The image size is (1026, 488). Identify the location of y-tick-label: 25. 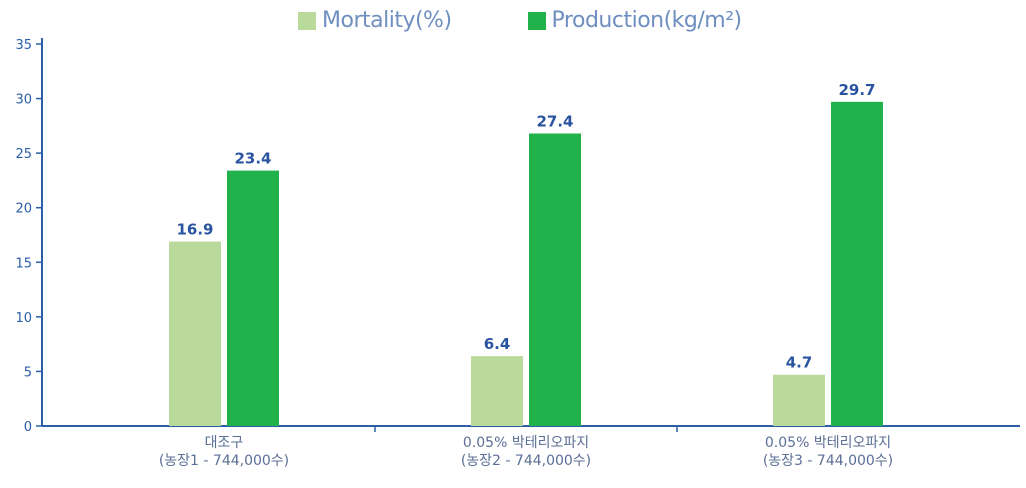
(23, 154).